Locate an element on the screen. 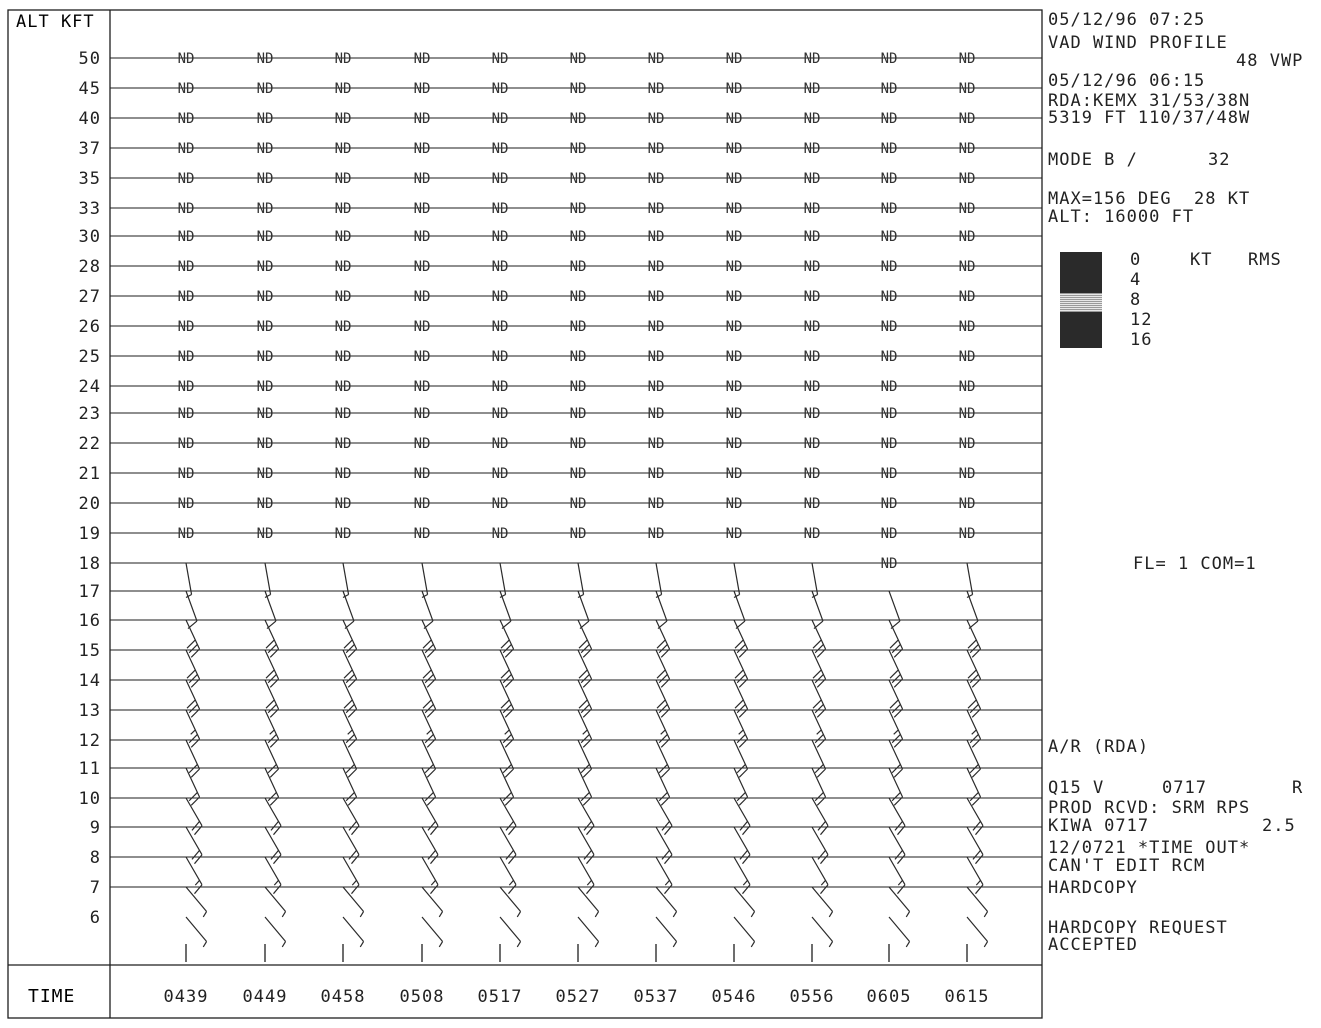  nd-mark-23-0517: ND is located at coordinates (500, 414).